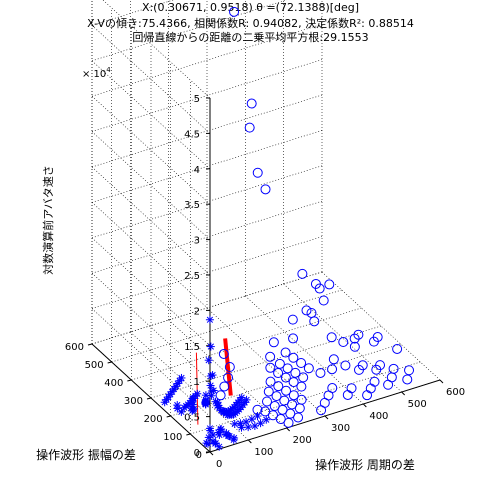  Describe the element at coordinates (417, 404) in the screenshot. I see `x-tick-label: 500` at that location.